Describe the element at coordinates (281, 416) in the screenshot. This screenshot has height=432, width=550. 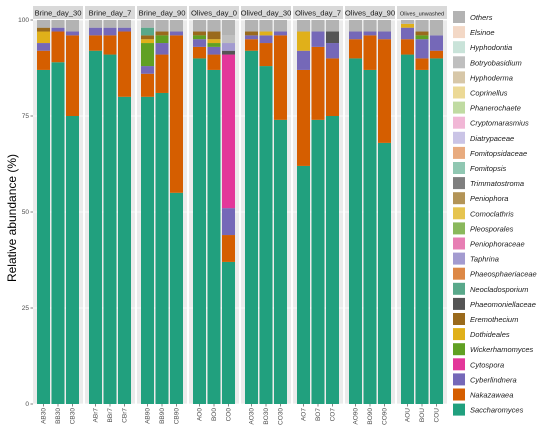
I see `x-tick-label: CO30` at that location.